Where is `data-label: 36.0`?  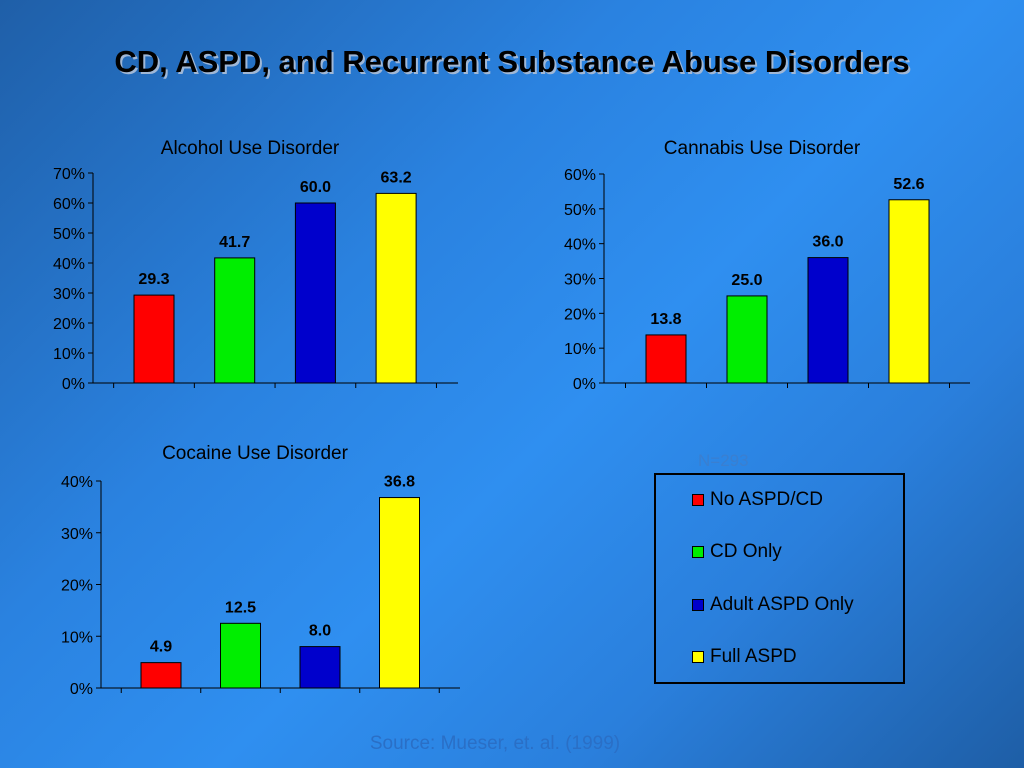
data-label: 36.0 is located at coordinates (827, 242).